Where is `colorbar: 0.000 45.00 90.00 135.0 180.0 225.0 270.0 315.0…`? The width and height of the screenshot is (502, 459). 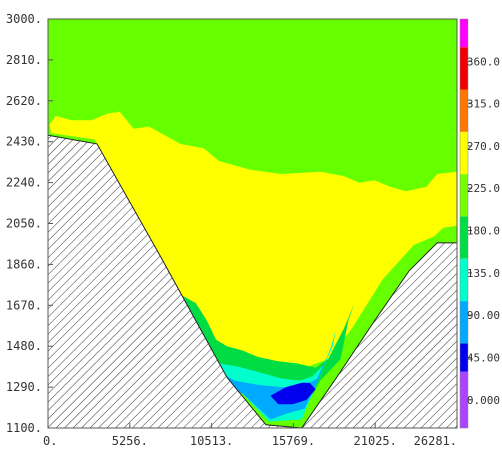 colorbar: 0.000 45.00 90.00 135.0 180.0 225.0 270.0 315.0… is located at coordinates (479, 223).